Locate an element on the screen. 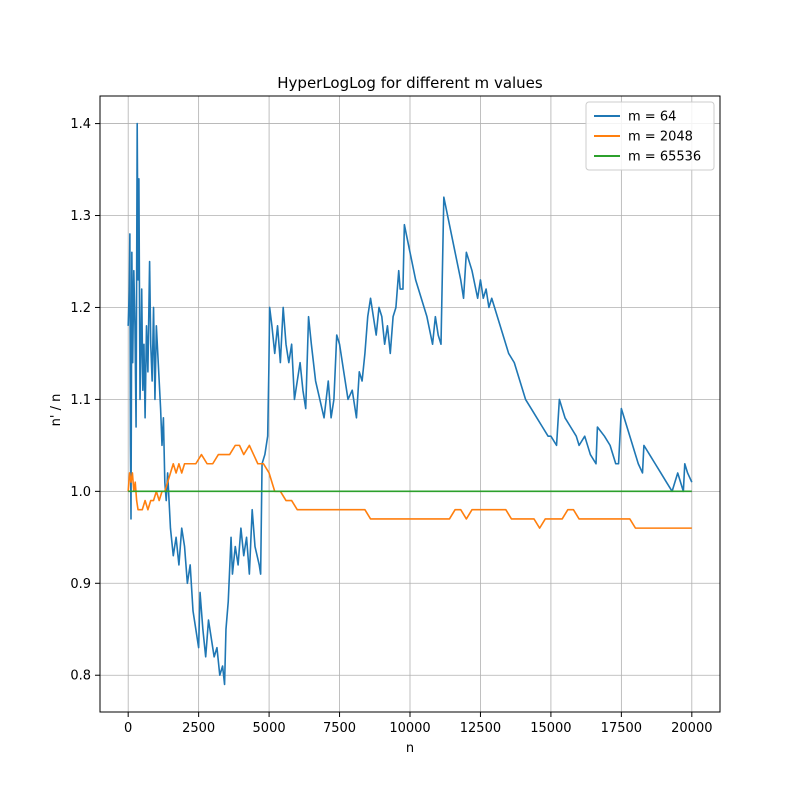 Image resolution: width=800 pixels, height=800 pixels. x-tick-label: 2500 is located at coordinates (198, 728).